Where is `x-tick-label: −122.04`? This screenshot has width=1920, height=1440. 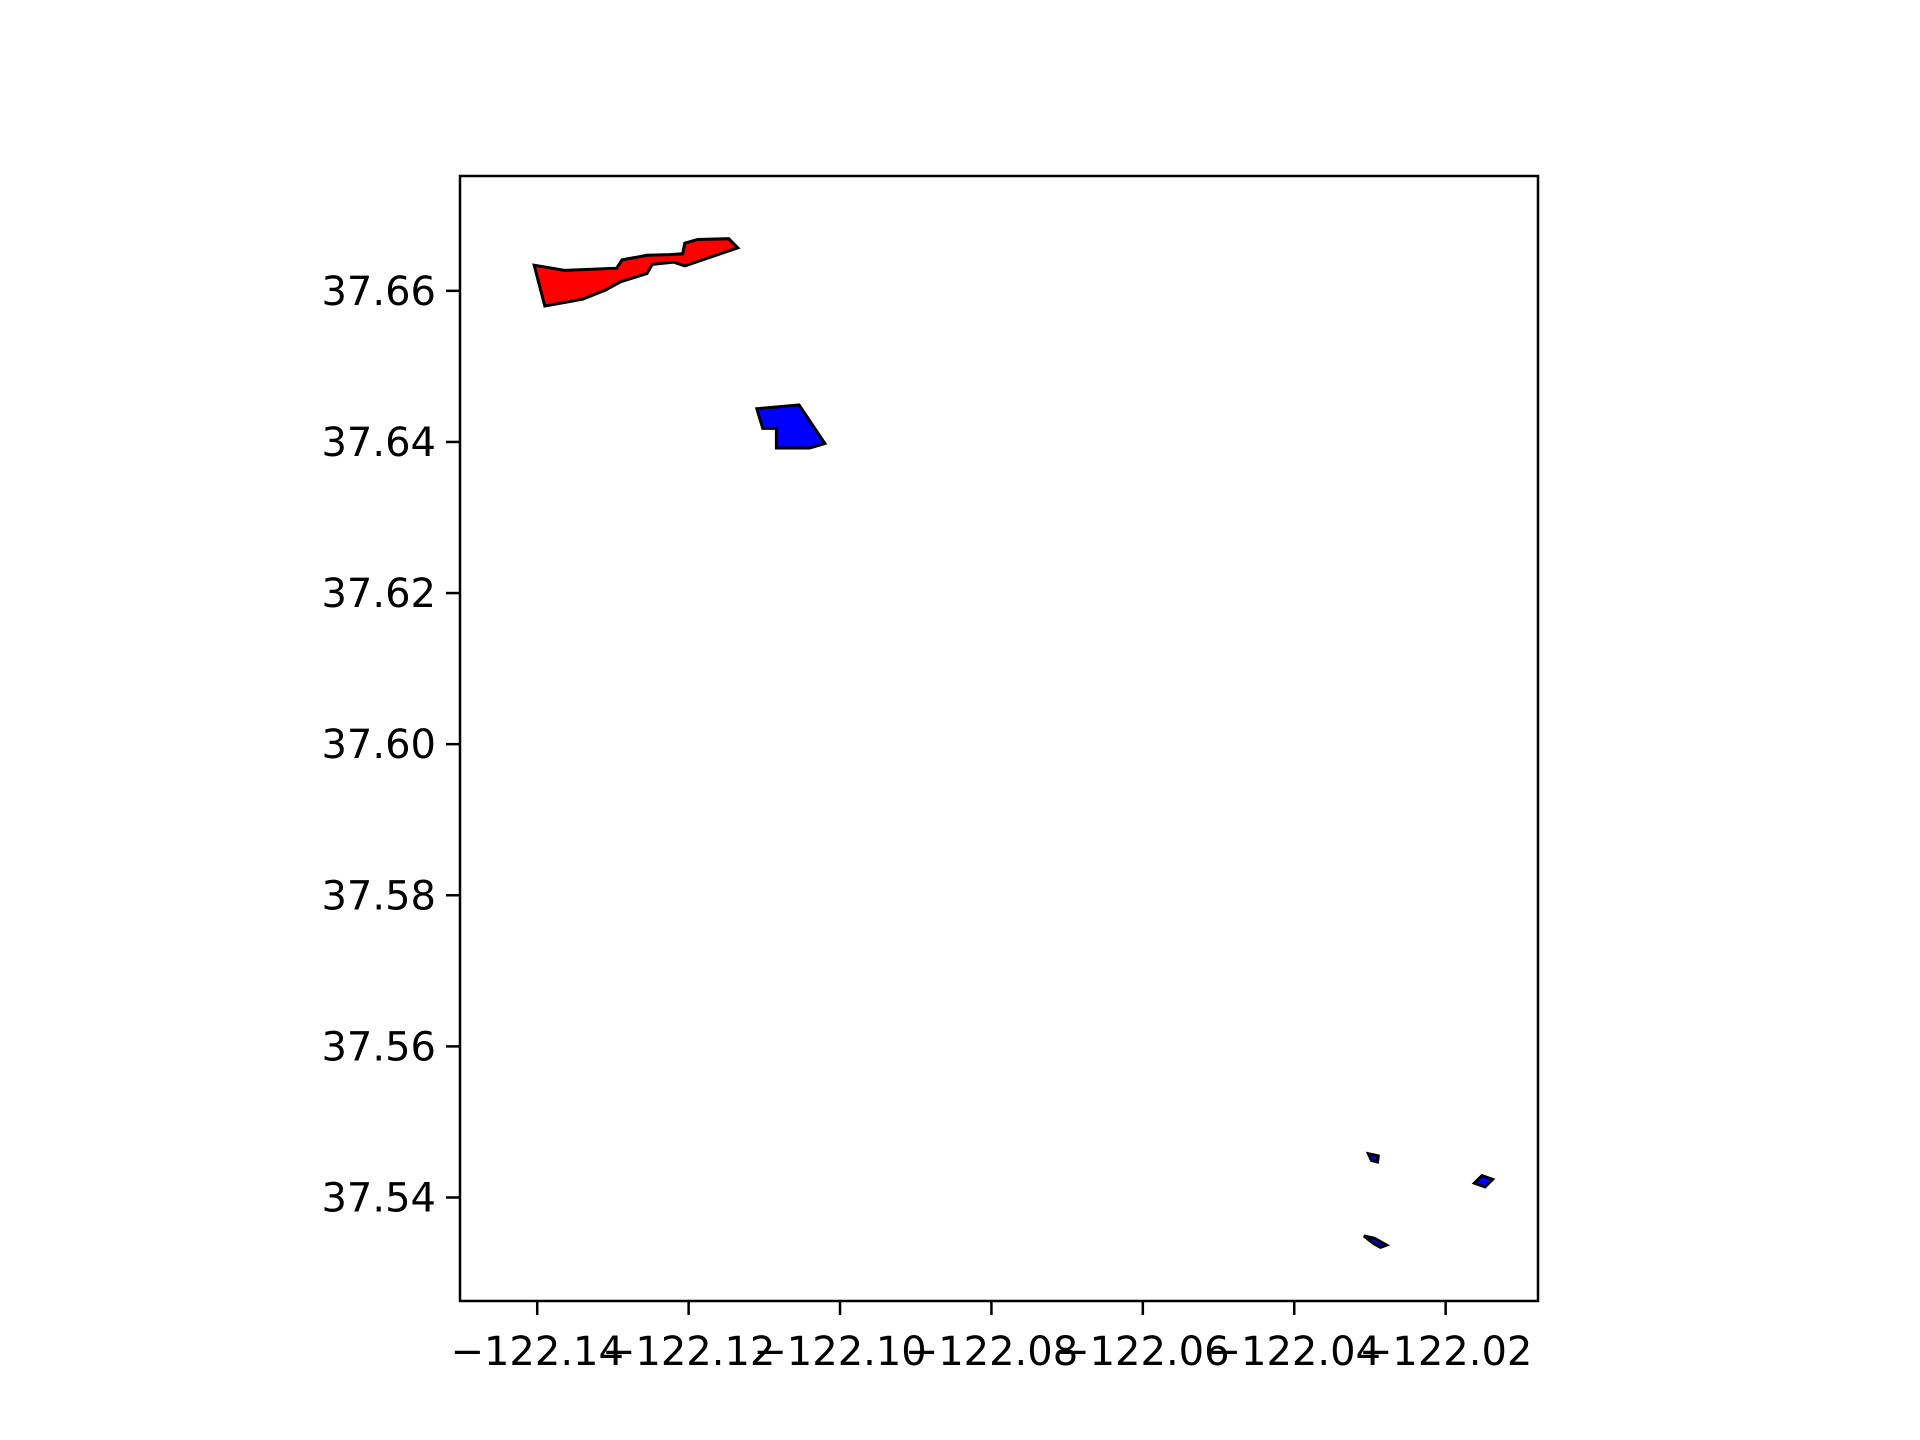 x-tick-label: −122.04 is located at coordinates (1293, 1352).